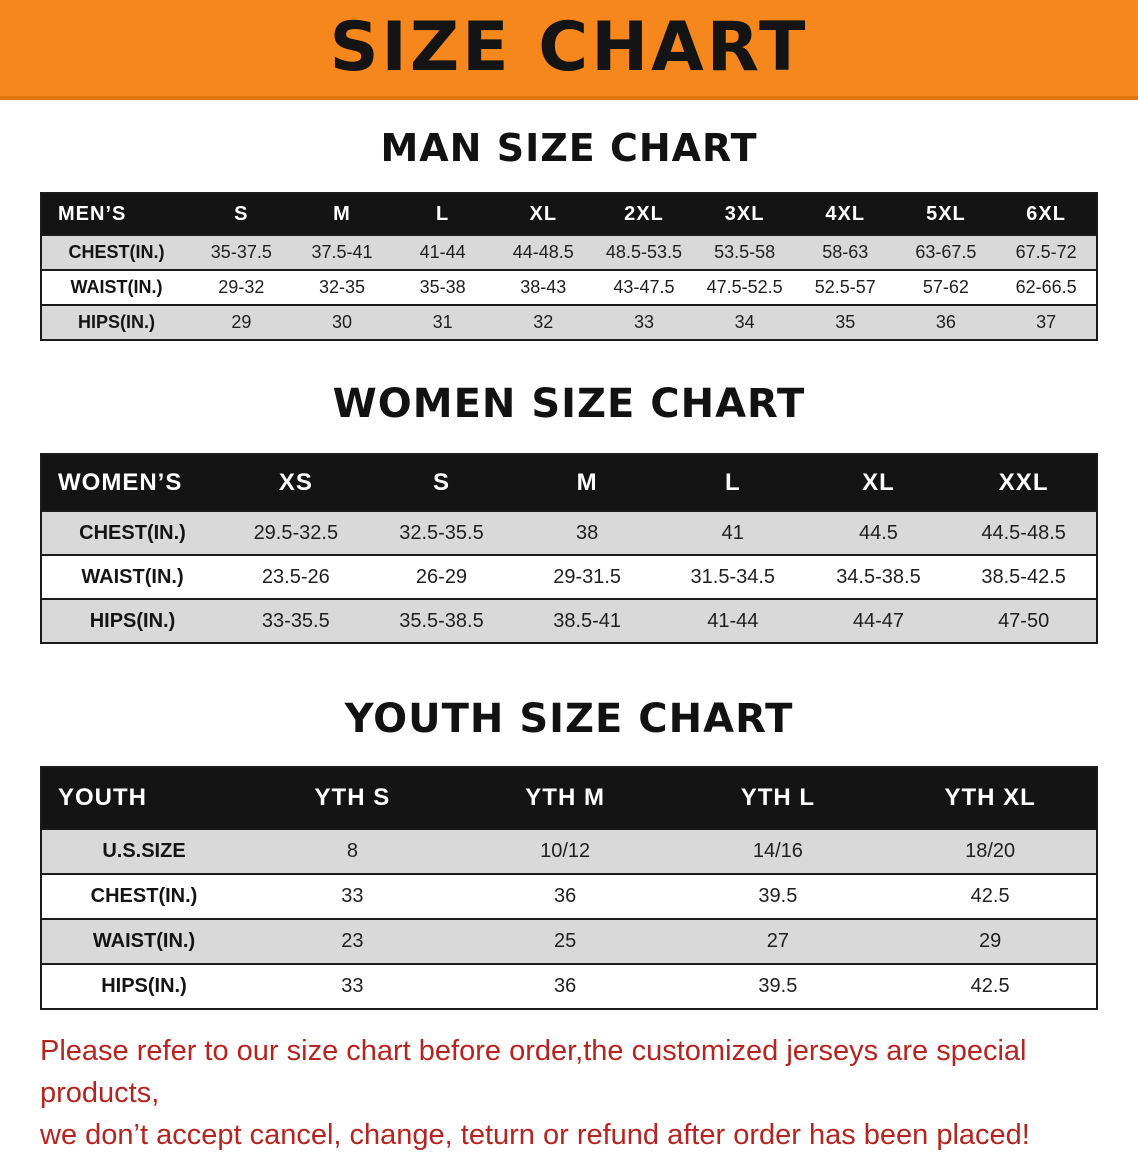  I want to click on size-value-cell: 23.5-26, so click(295, 576).